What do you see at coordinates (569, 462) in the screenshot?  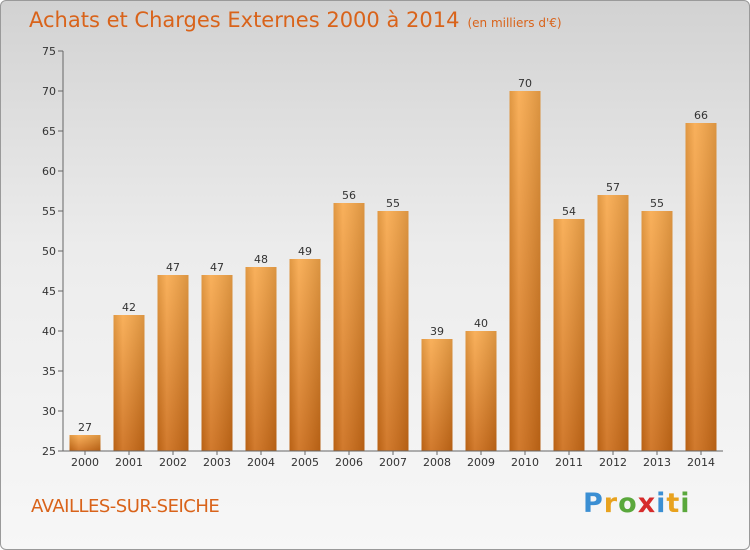 I see `x-tick-label: 2011` at bounding box center [569, 462].